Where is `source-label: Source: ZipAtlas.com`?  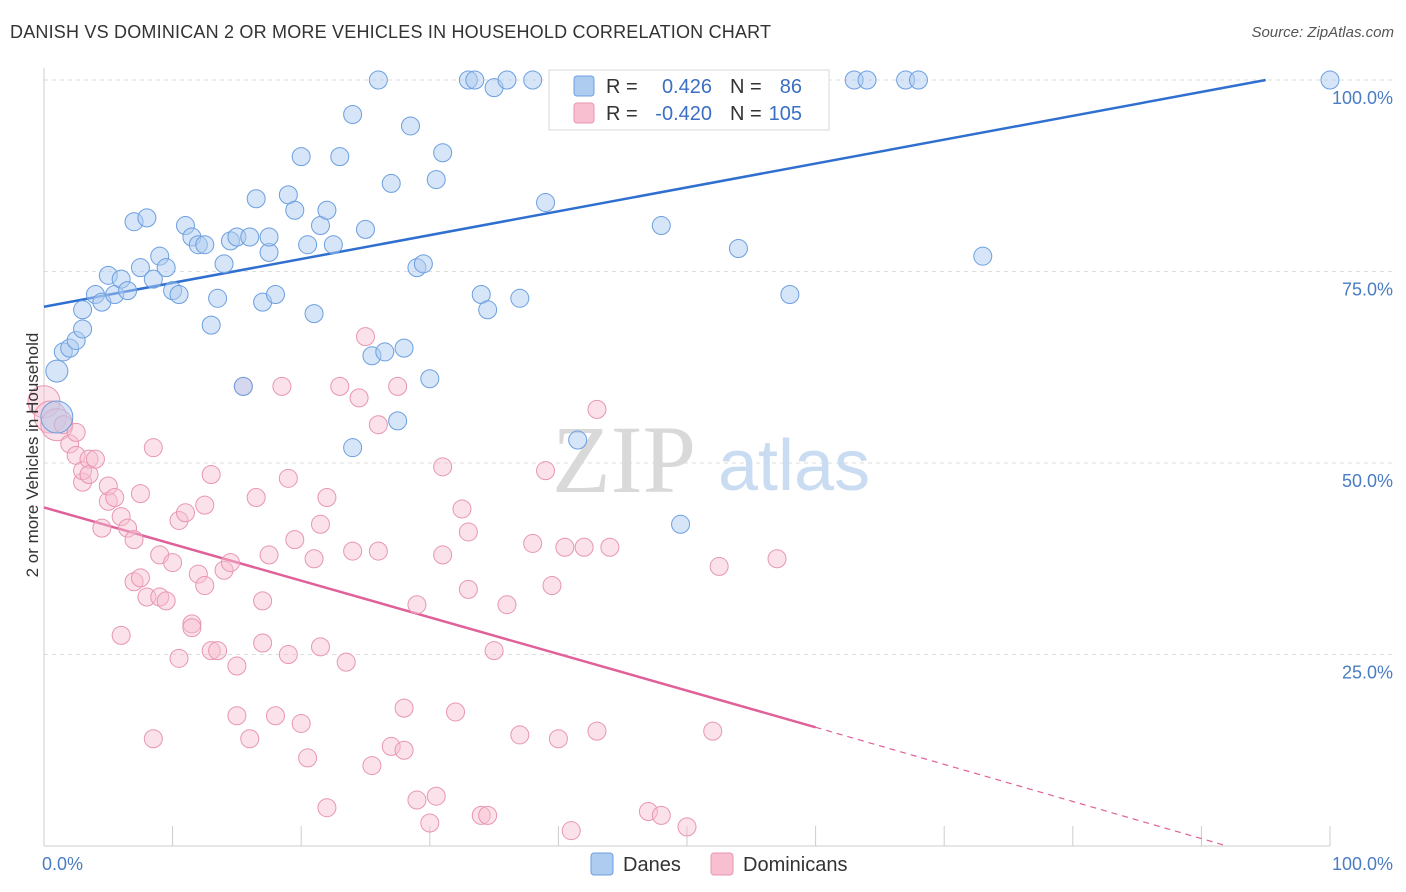 source-label: Source: ZipAtlas.com is located at coordinates (1322, 32).